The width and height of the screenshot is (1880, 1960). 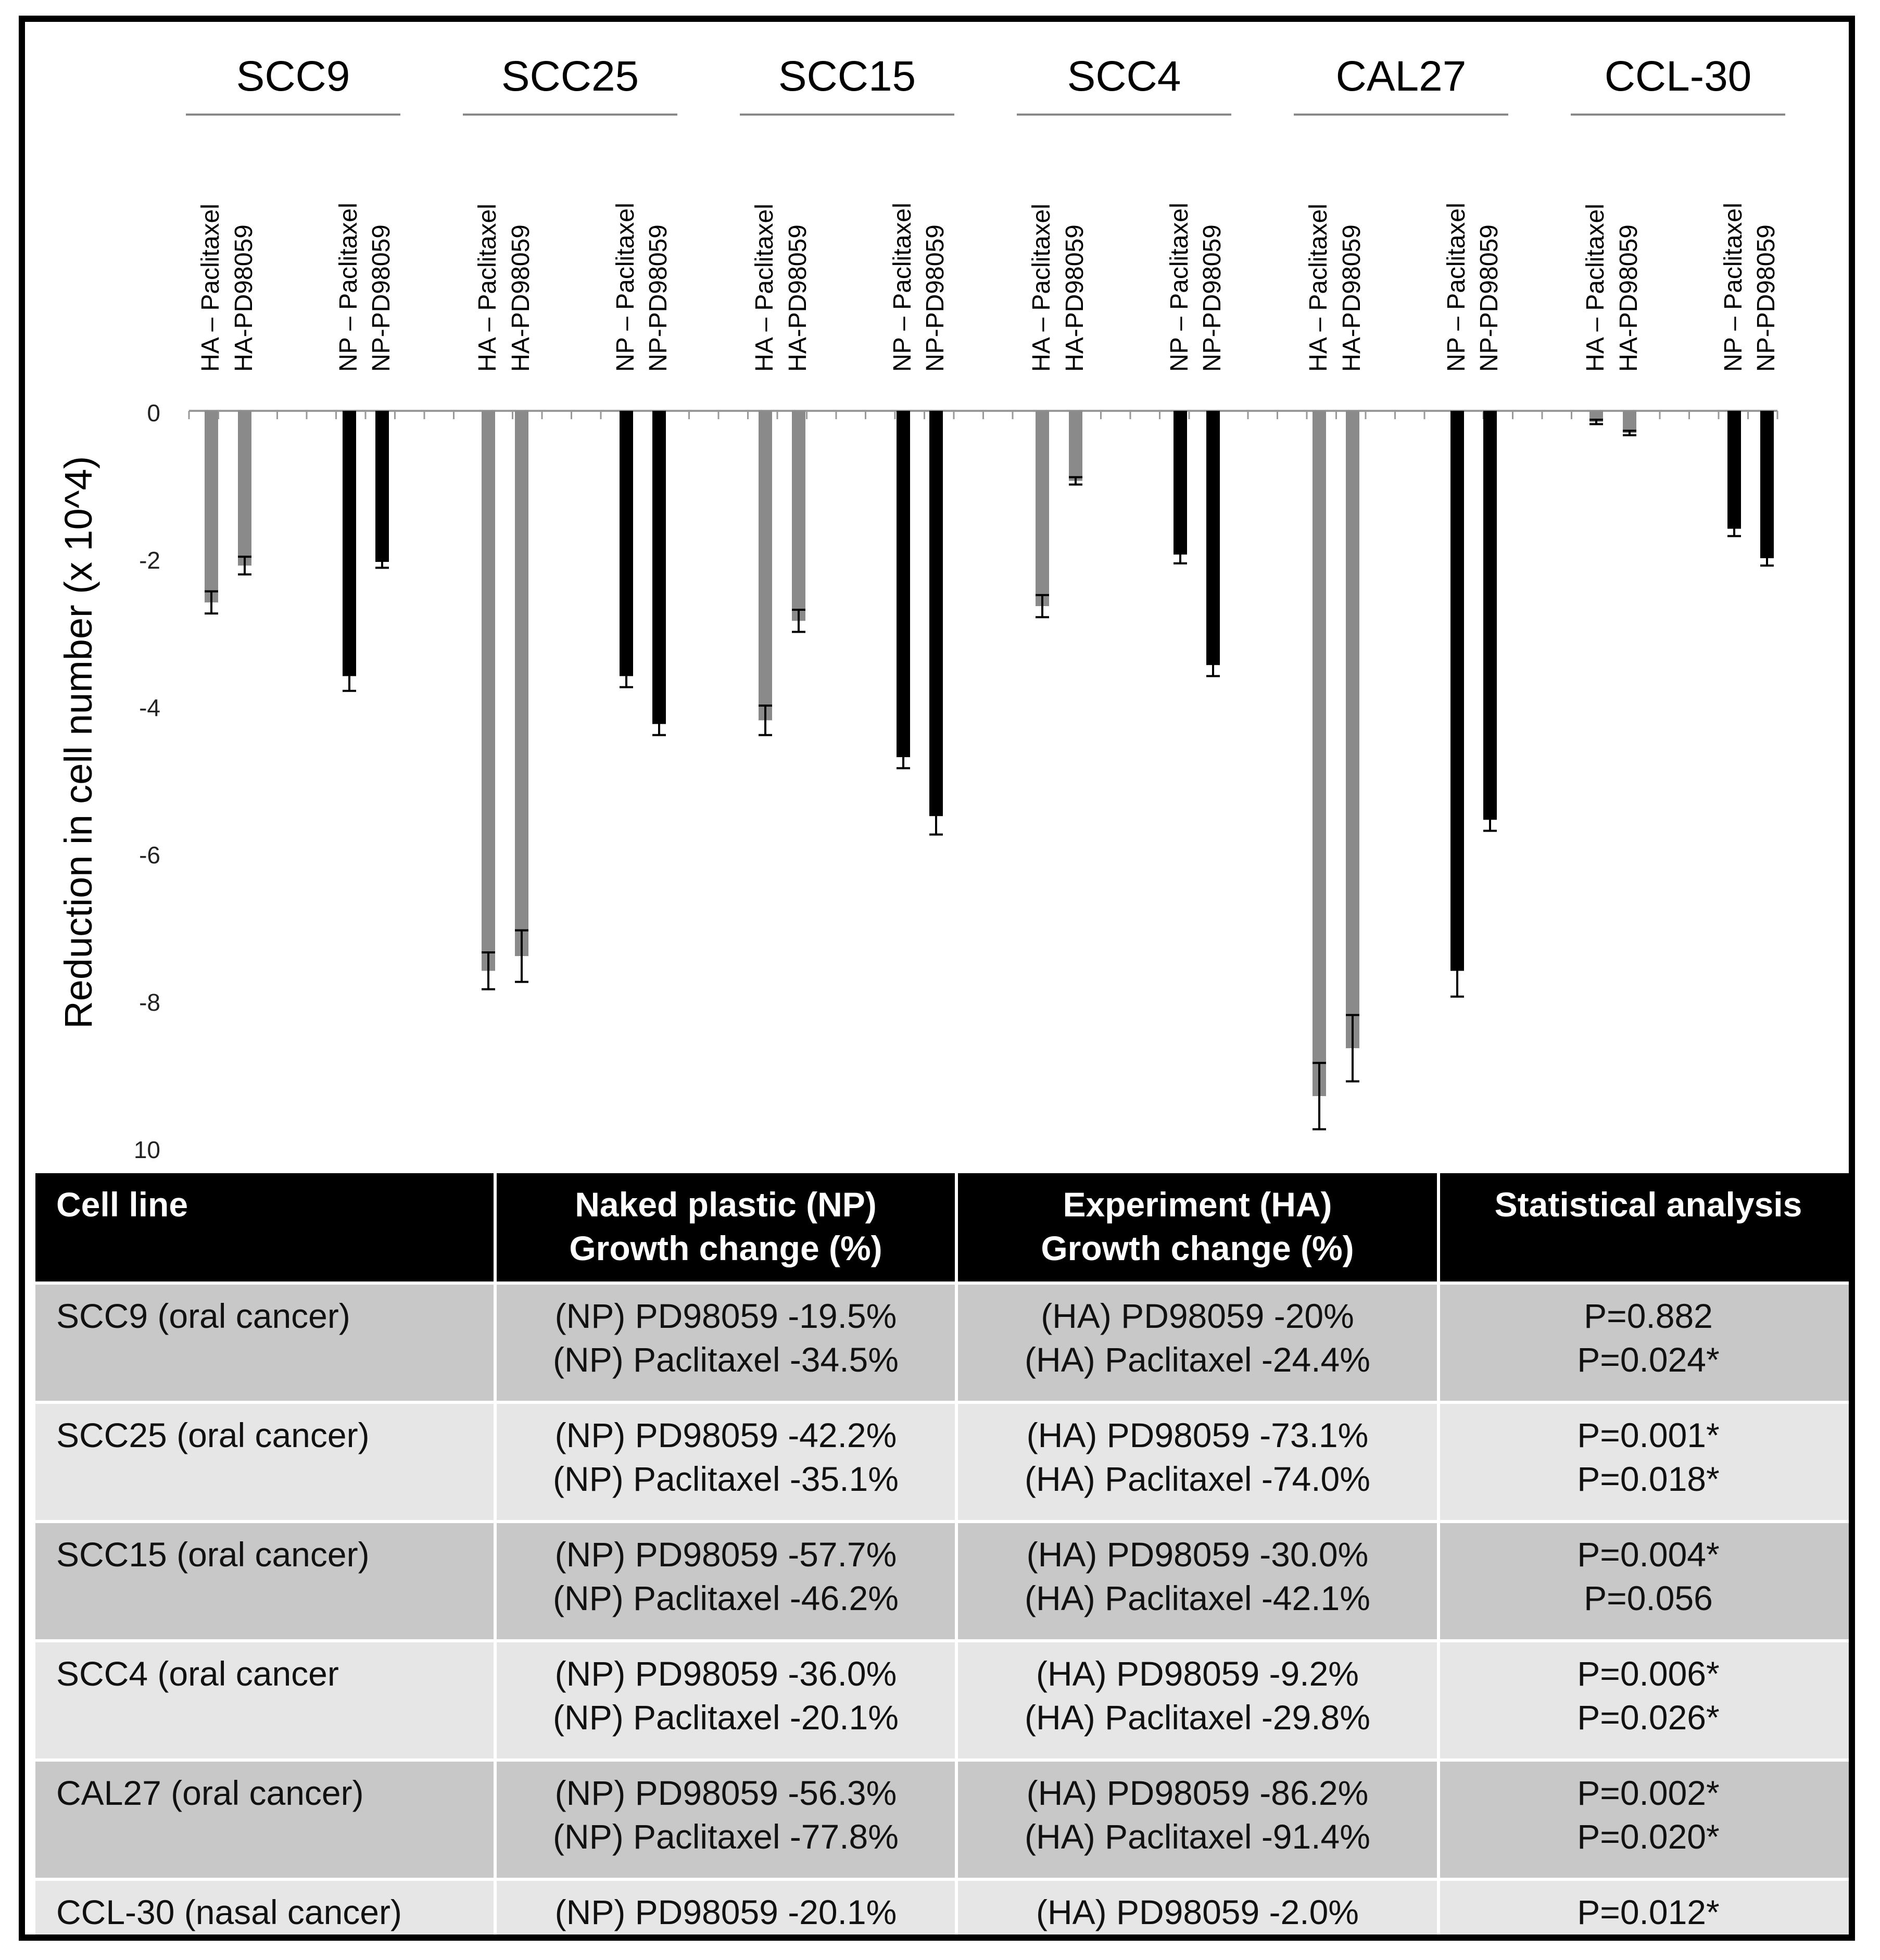 What do you see at coordinates (1197, 1227) in the screenshot?
I see `header-experiment: Experiment (HA) Growth change (%)` at bounding box center [1197, 1227].